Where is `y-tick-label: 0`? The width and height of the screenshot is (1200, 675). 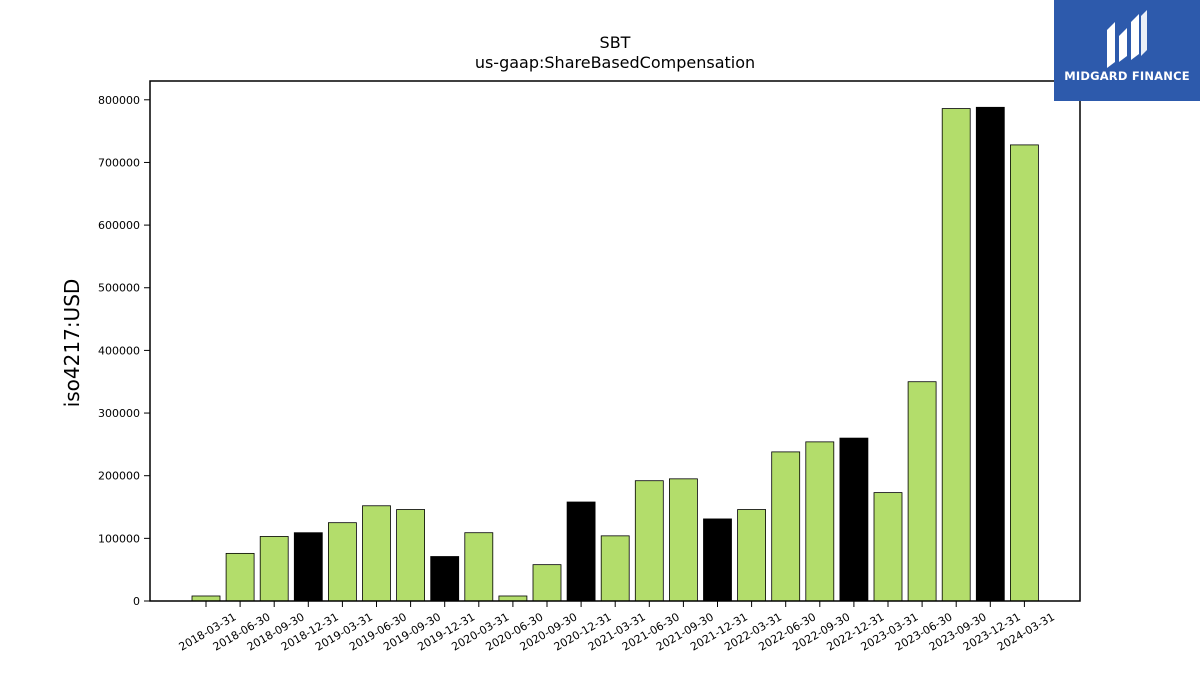 y-tick-label: 0 is located at coordinates (136, 601).